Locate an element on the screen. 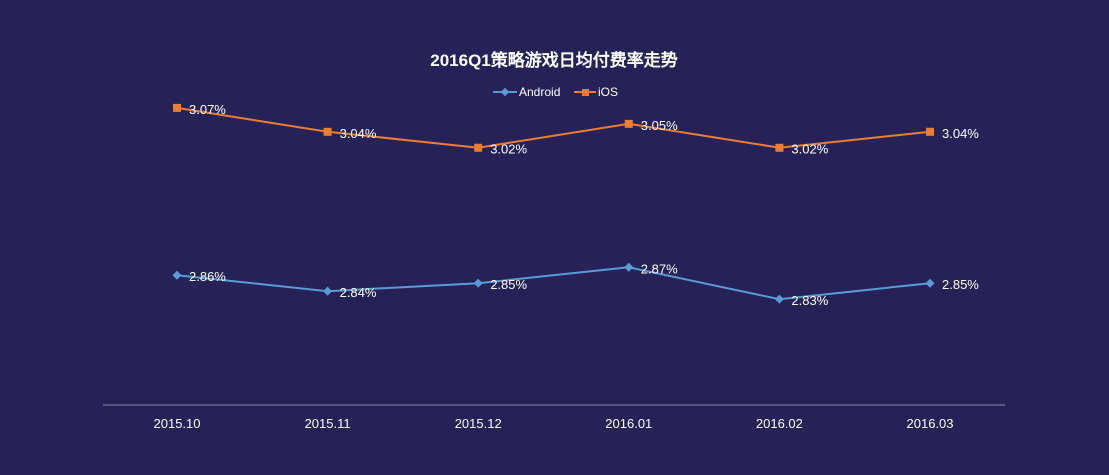 The width and height of the screenshot is (1109, 475). legend-ios-marker is located at coordinates (585, 92).